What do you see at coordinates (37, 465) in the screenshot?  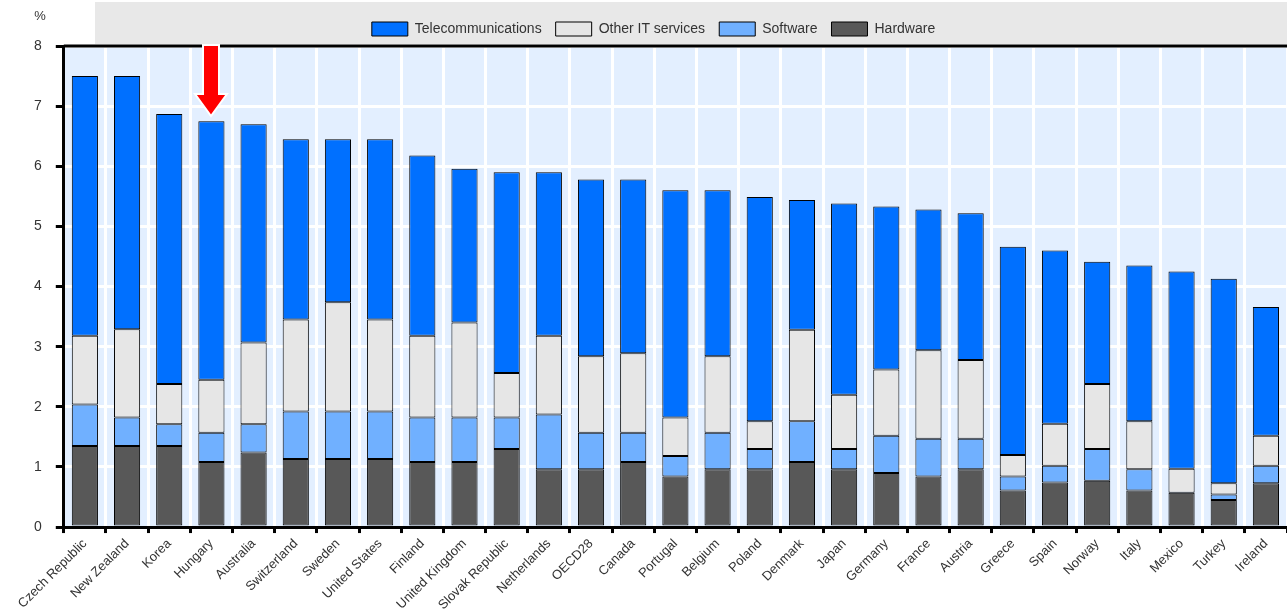 I see `y-tick-label: 1` at bounding box center [37, 465].